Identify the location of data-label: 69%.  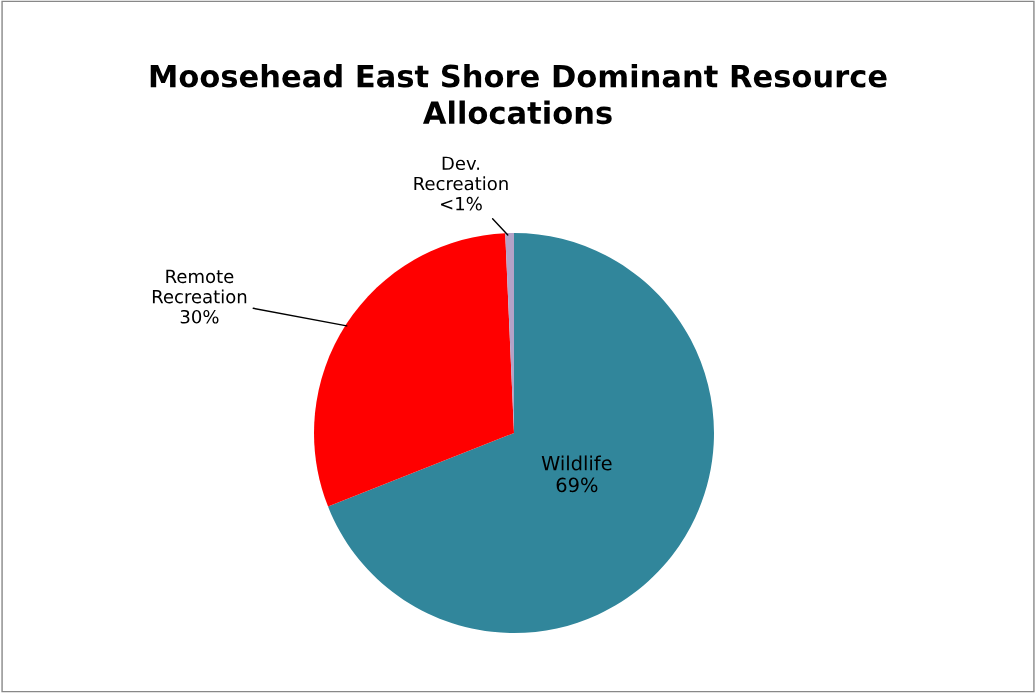
(577, 485).